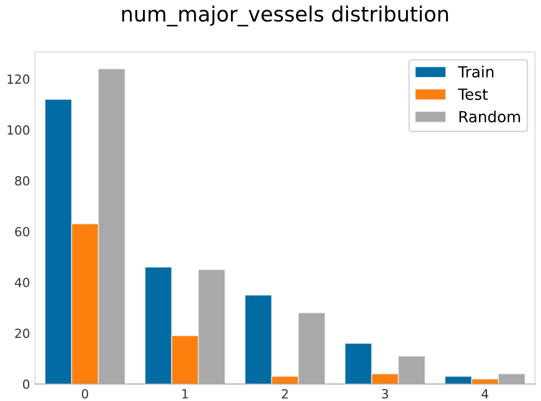 This screenshot has width=541, height=401. I want to click on legend-label: Random, so click(490, 116).